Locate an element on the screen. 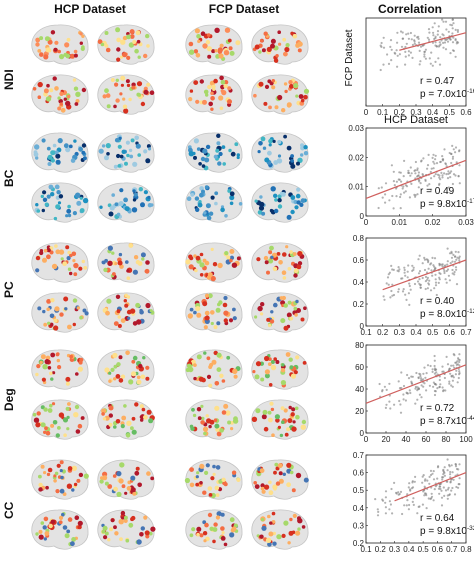  fit-line is located at coordinates (416, 384).